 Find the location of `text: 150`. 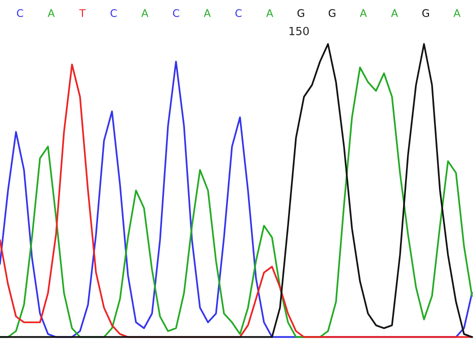

text: 150 is located at coordinates (299, 31).